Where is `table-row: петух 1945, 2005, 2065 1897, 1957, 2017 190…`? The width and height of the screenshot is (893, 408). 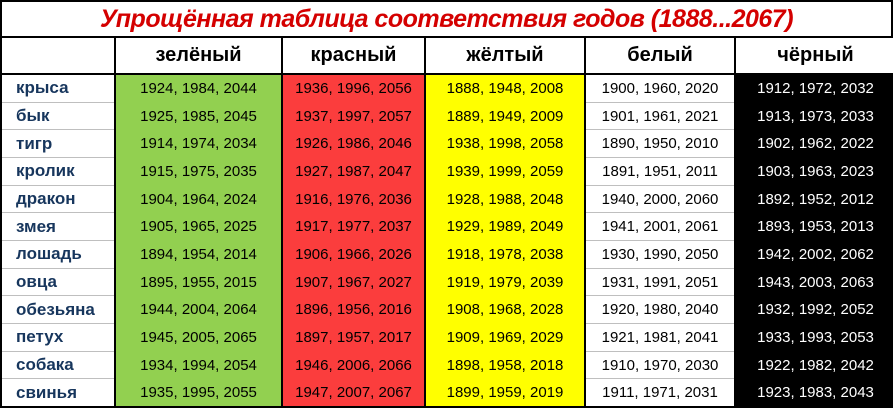
table-row: петух 1945, 2005, 2065 1897, 1957, 2017 190… is located at coordinates (447, 337).